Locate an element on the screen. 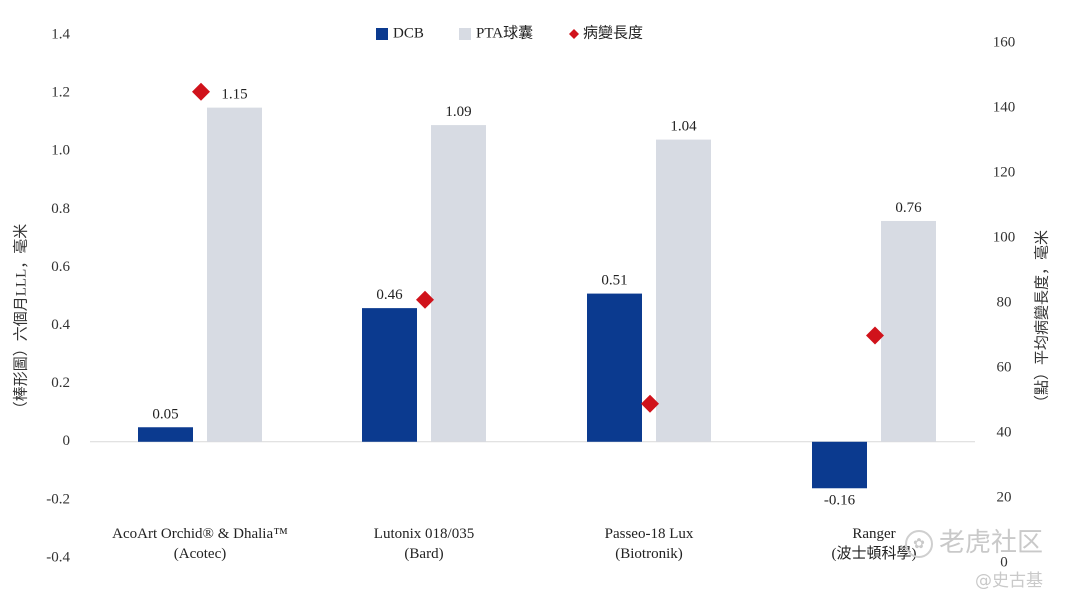  right-tick-label: 160 is located at coordinates (1004, 42).